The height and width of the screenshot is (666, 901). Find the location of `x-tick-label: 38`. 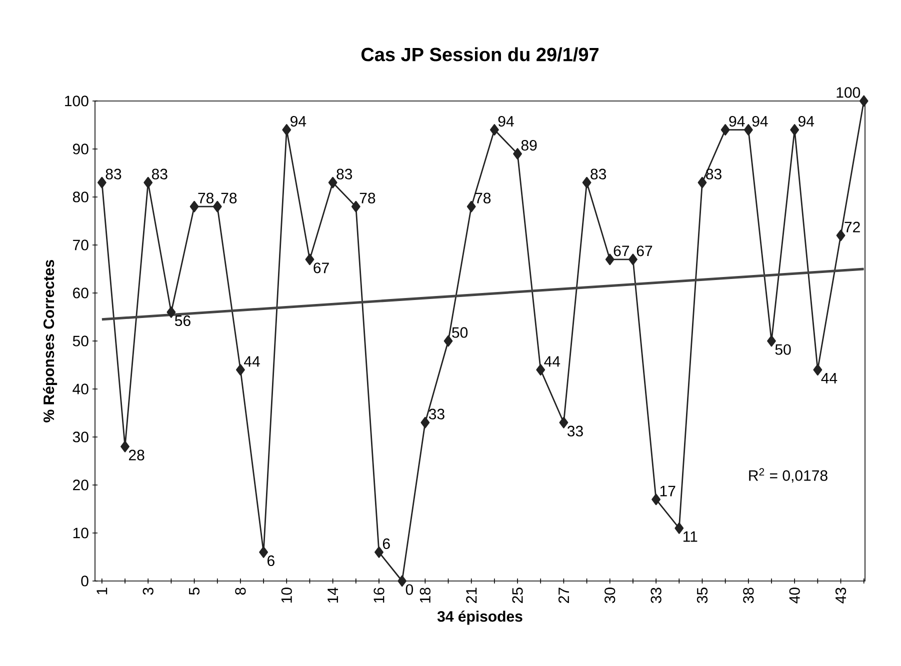

x-tick-label: 38 is located at coordinates (748, 596).